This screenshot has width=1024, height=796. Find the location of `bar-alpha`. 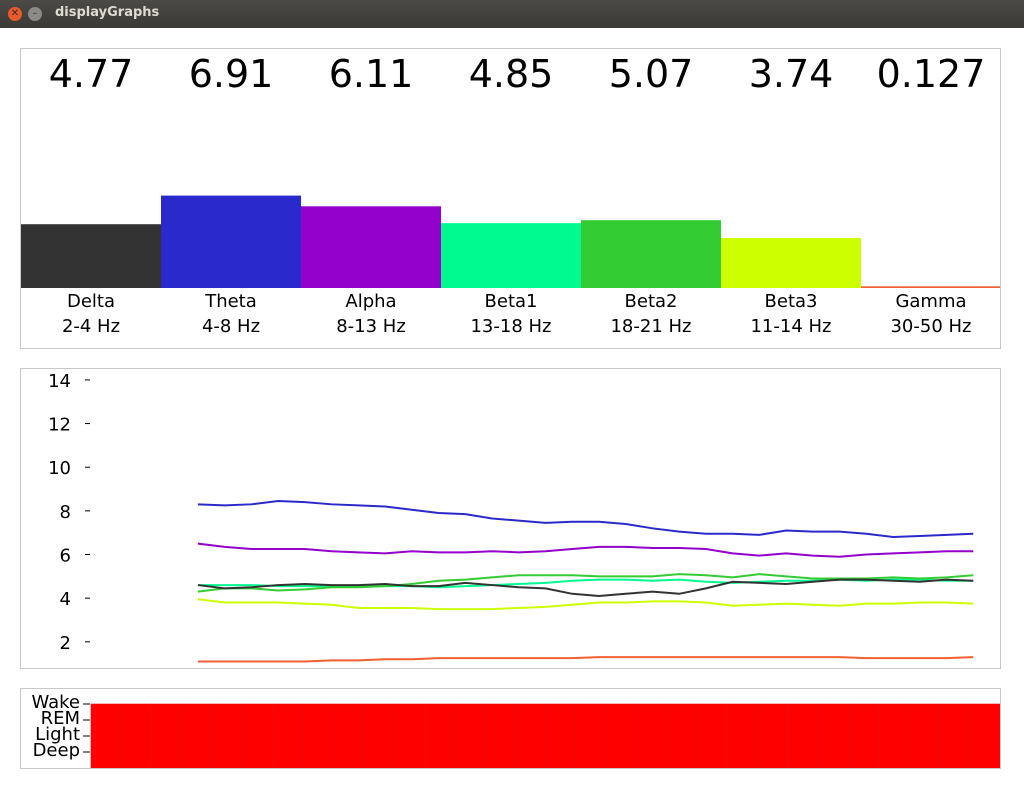

bar-alpha is located at coordinates (371, 247).